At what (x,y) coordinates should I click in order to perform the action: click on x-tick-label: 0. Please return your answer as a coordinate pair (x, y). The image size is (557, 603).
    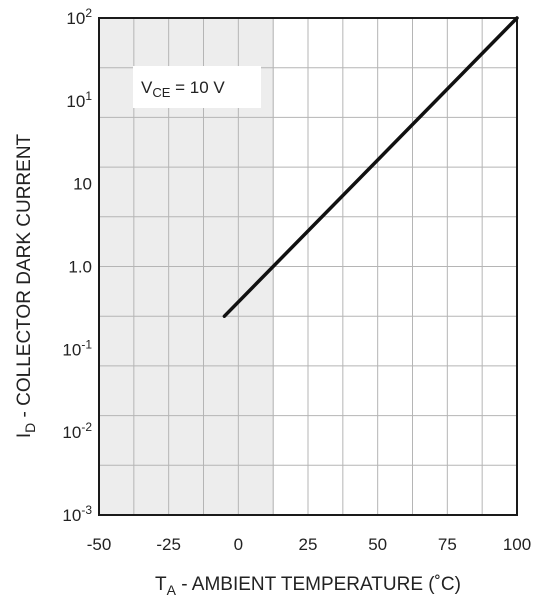
    Looking at the image, I should click on (238, 544).